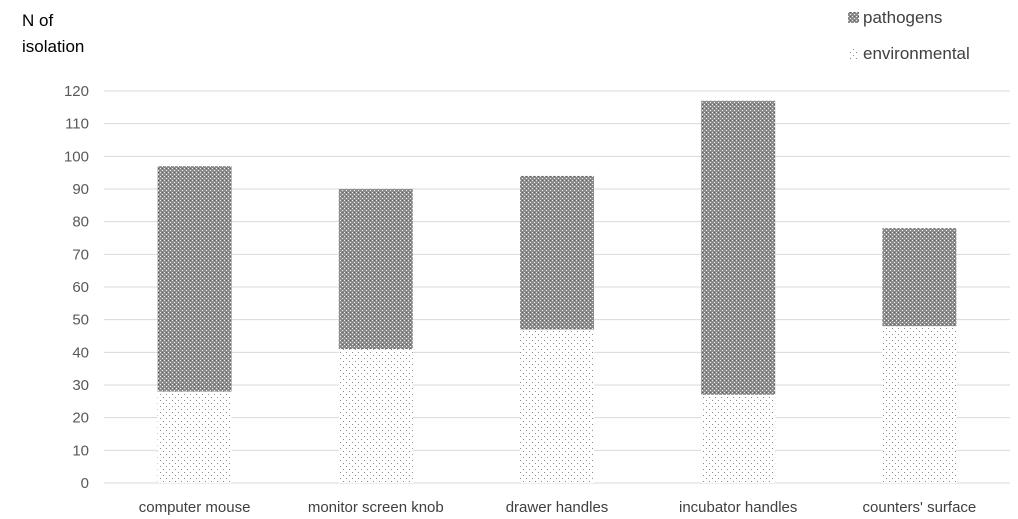  What do you see at coordinates (80, 352) in the screenshot?
I see `y-tick-label: 40` at bounding box center [80, 352].